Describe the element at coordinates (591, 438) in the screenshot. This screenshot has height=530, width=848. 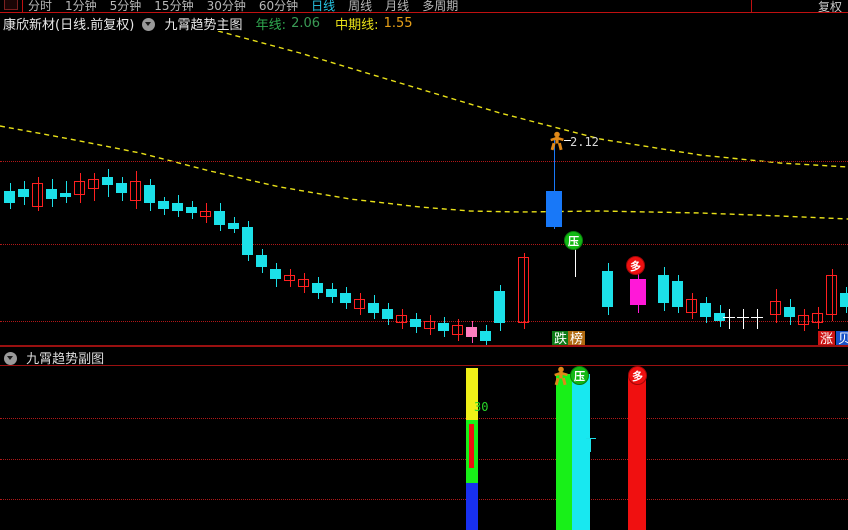
I see `sub-tick-mark` at that location.